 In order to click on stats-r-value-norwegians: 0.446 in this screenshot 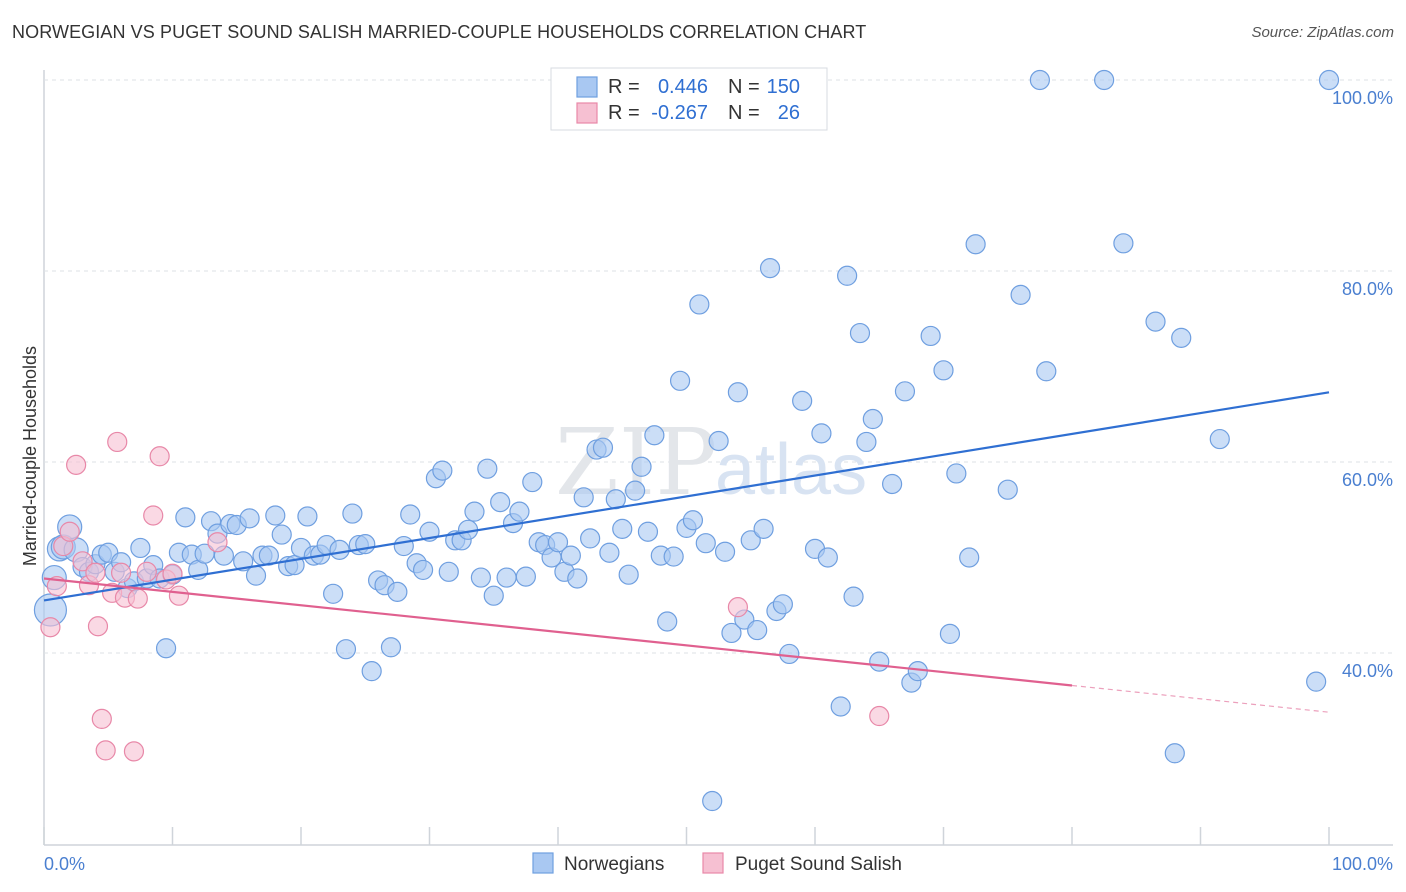, I will do `click(683, 87)`.